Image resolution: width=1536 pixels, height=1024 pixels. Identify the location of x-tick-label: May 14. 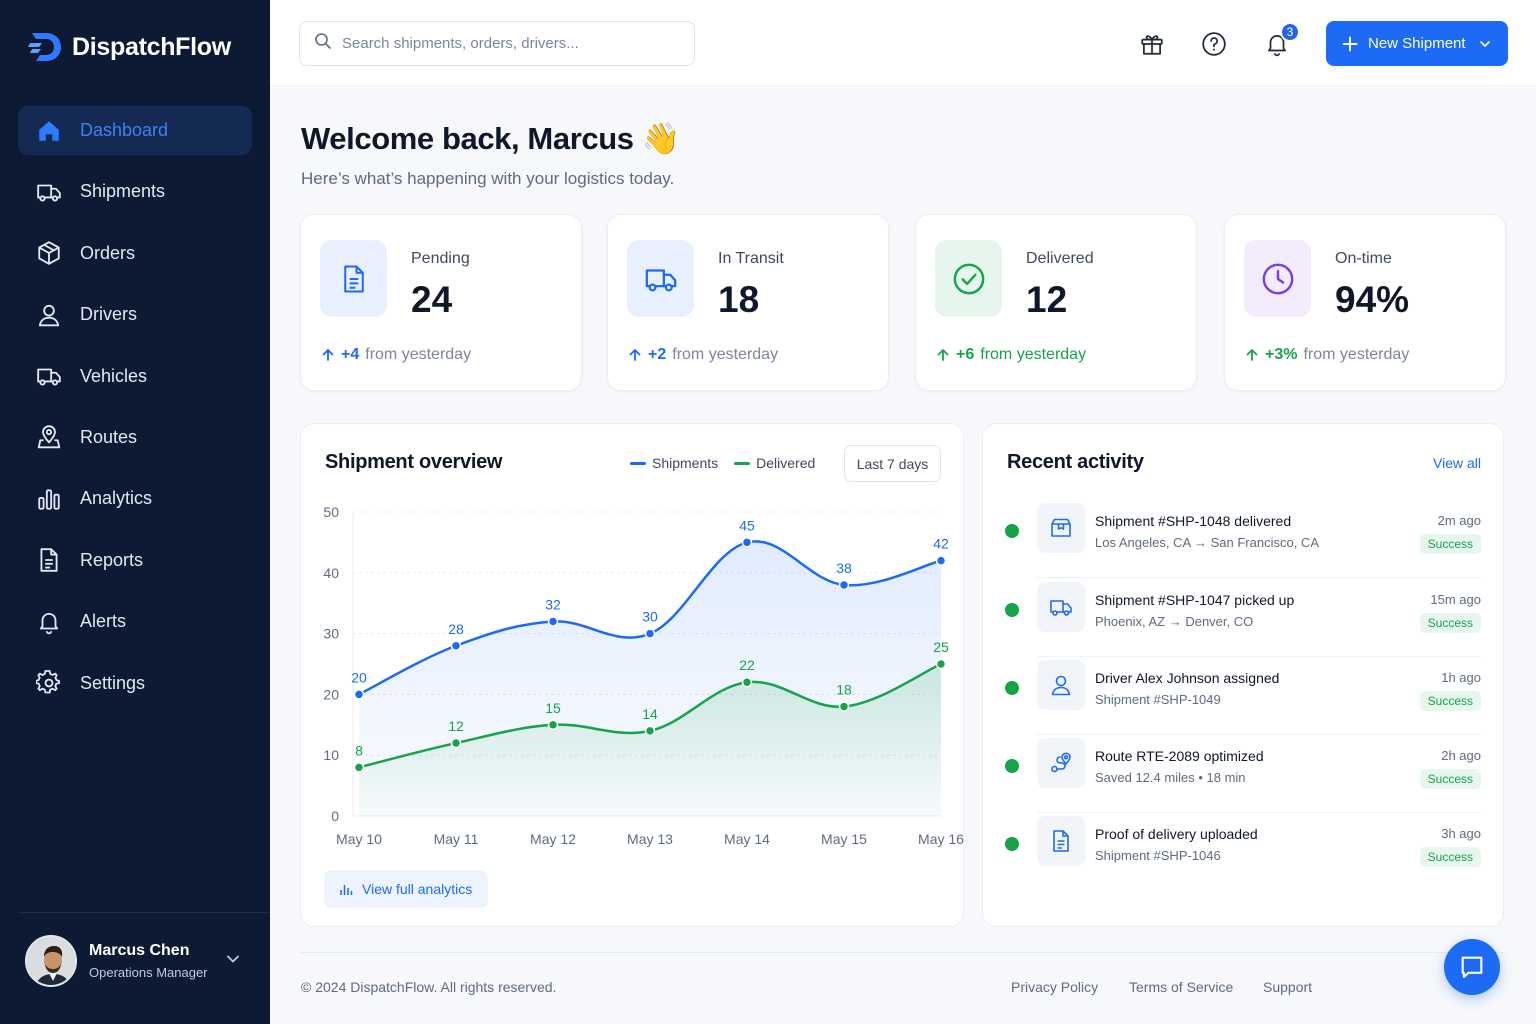
(747, 839).